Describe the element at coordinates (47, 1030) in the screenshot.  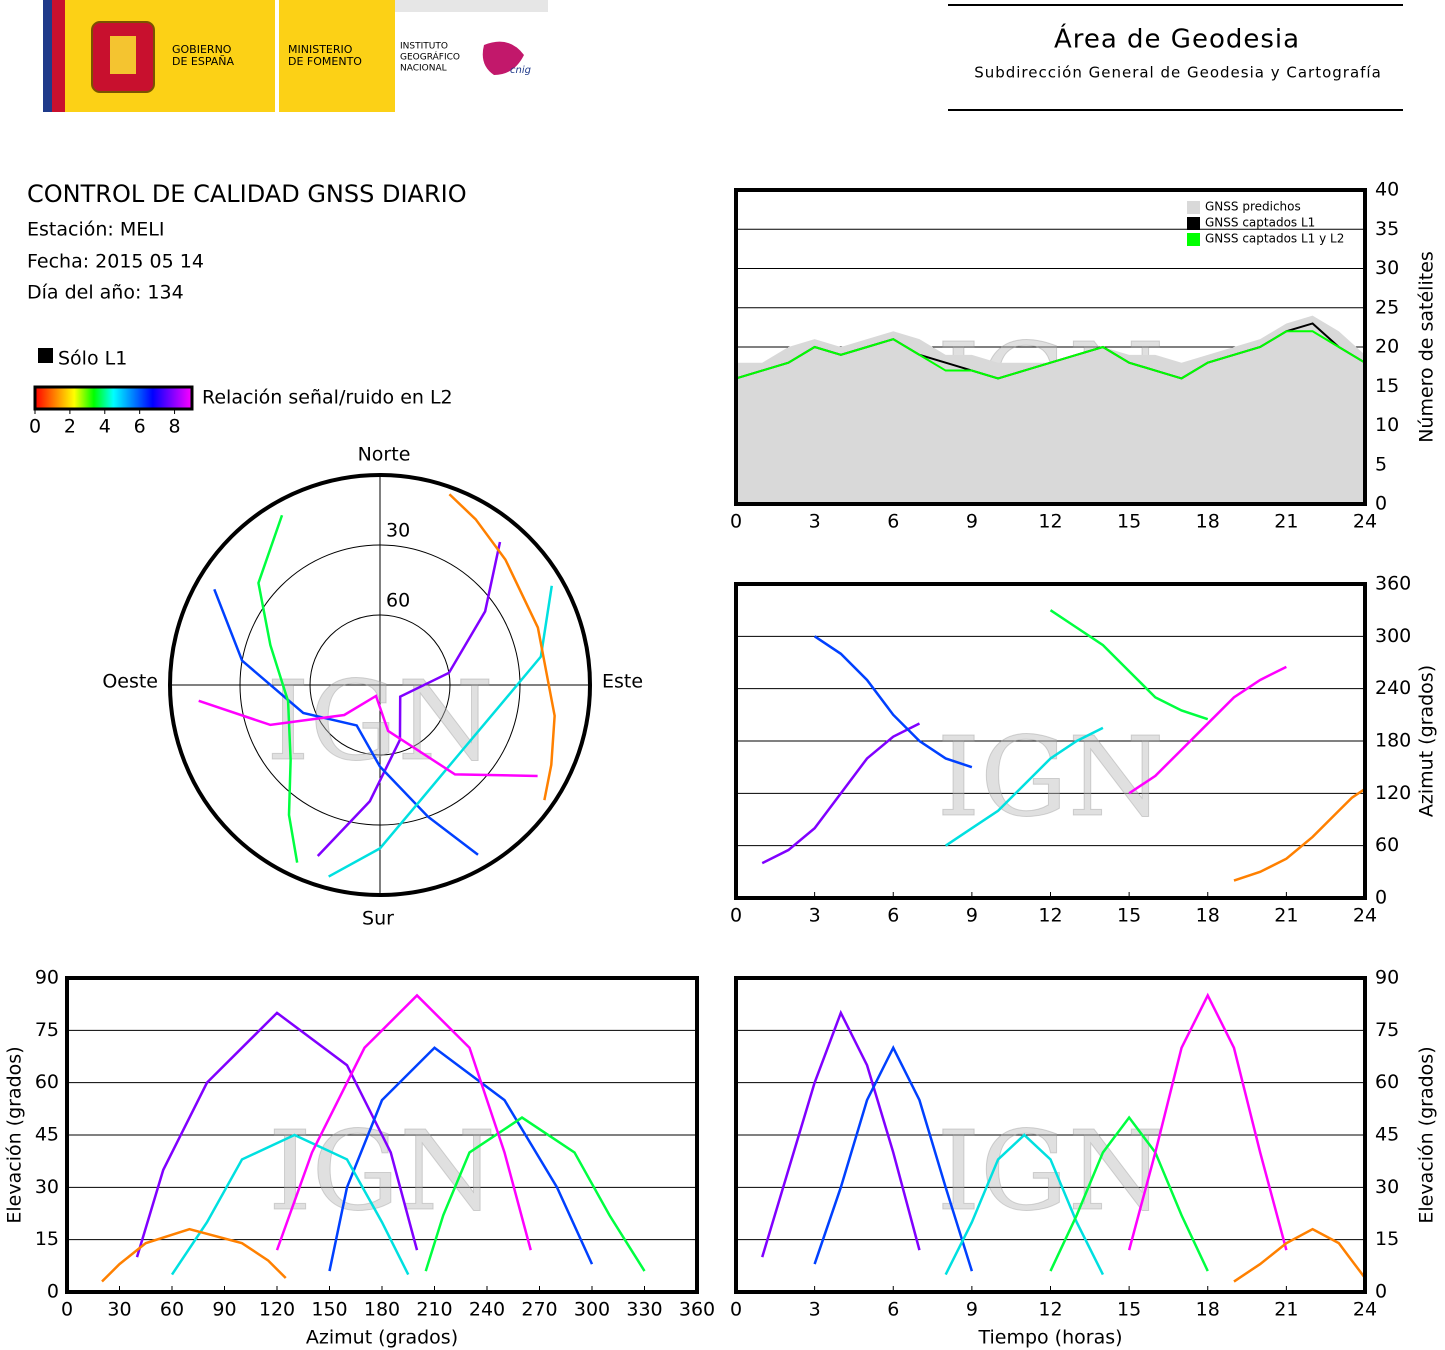
I see `y-tick-label: 75` at that location.